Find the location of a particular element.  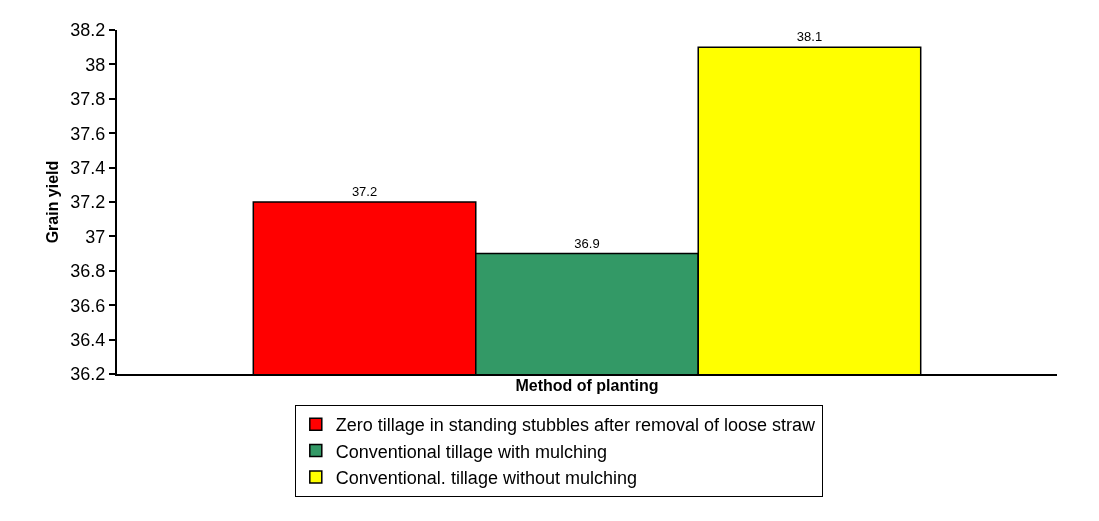

x-axis-title: Method of planting is located at coordinates (587, 385).